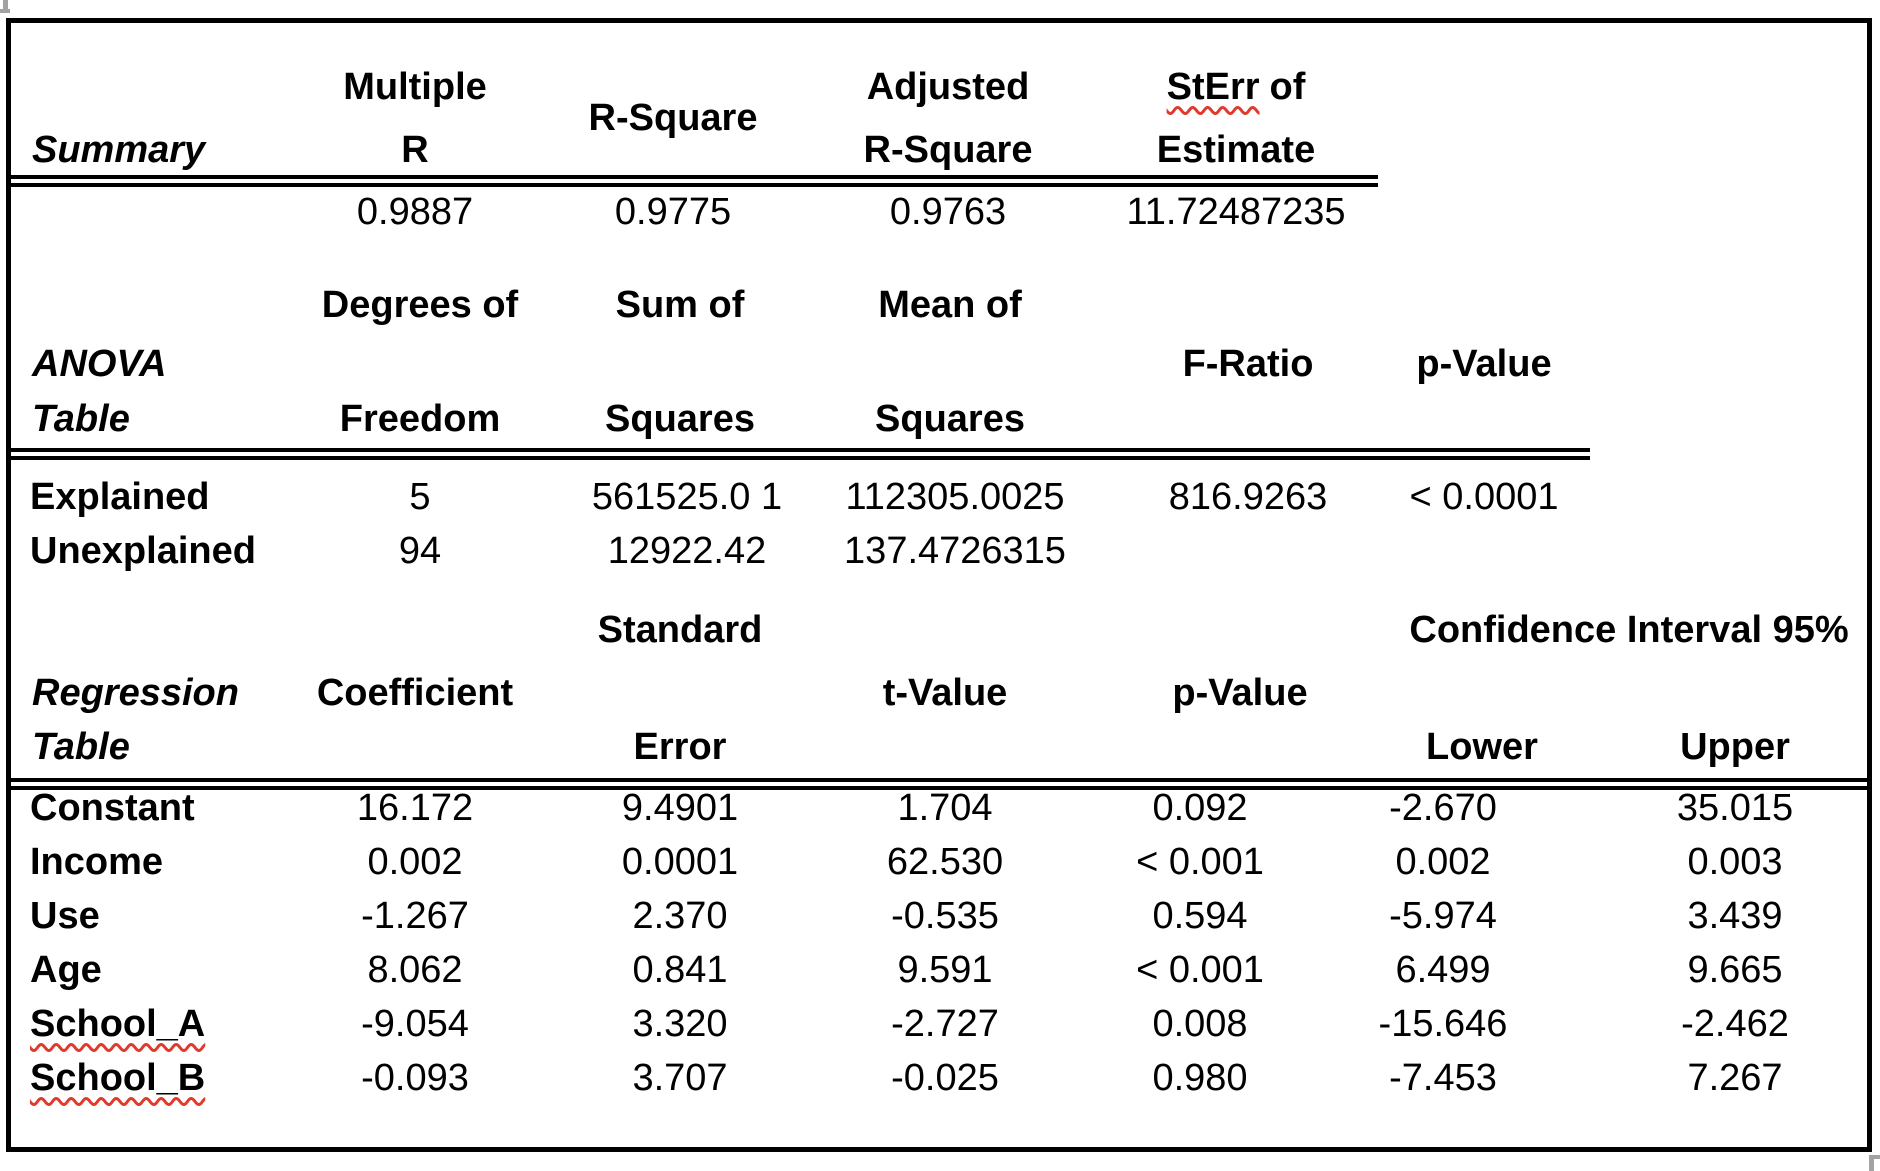 The image size is (1880, 1171). Describe the element at coordinates (945, 1078) in the screenshot. I see `regression-row-t: -0.025` at that location.